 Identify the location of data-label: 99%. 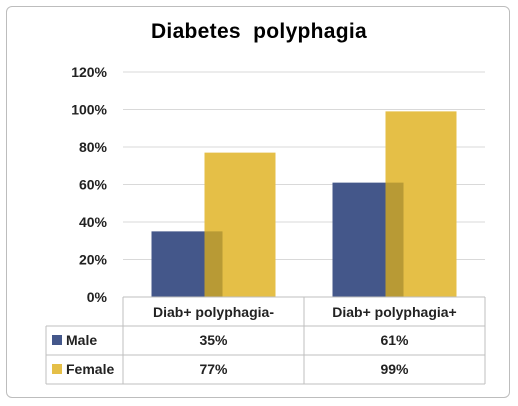
(394, 369).